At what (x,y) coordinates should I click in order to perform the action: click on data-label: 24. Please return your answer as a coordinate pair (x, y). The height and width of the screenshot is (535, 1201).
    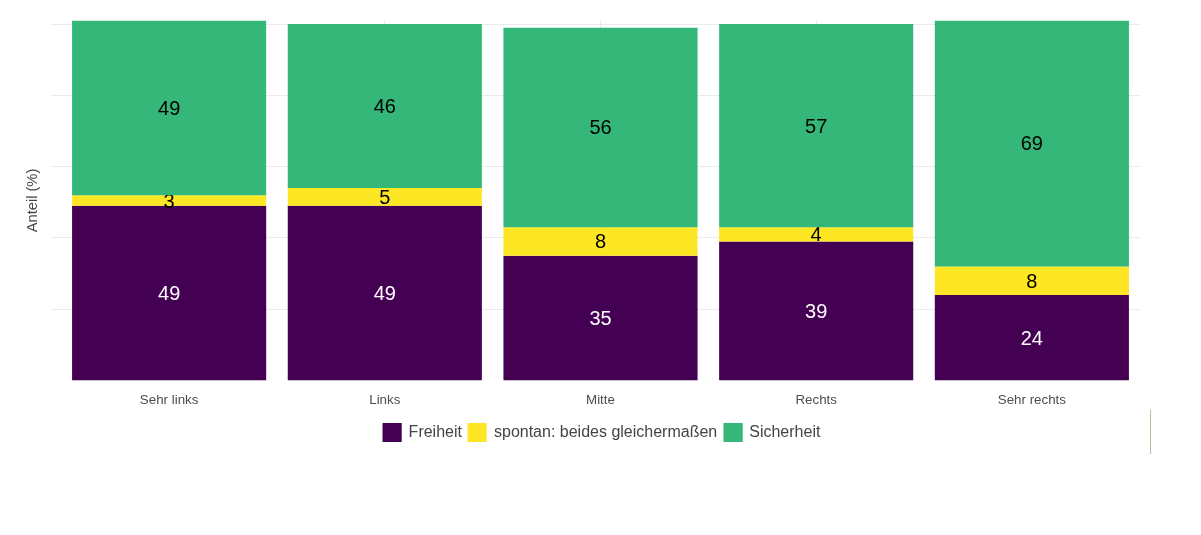
    Looking at the image, I should click on (1031, 337).